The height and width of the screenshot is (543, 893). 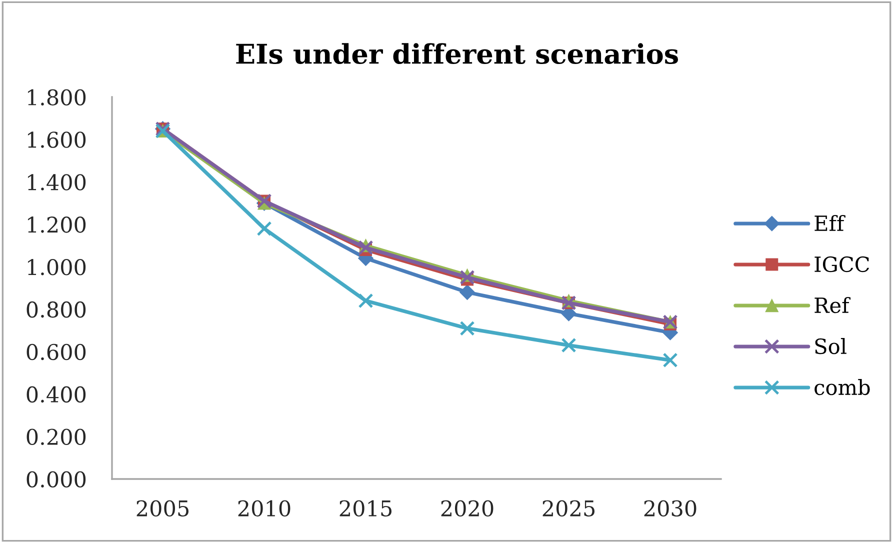 I want to click on y-tick-label: 0.600, so click(x=56, y=352).